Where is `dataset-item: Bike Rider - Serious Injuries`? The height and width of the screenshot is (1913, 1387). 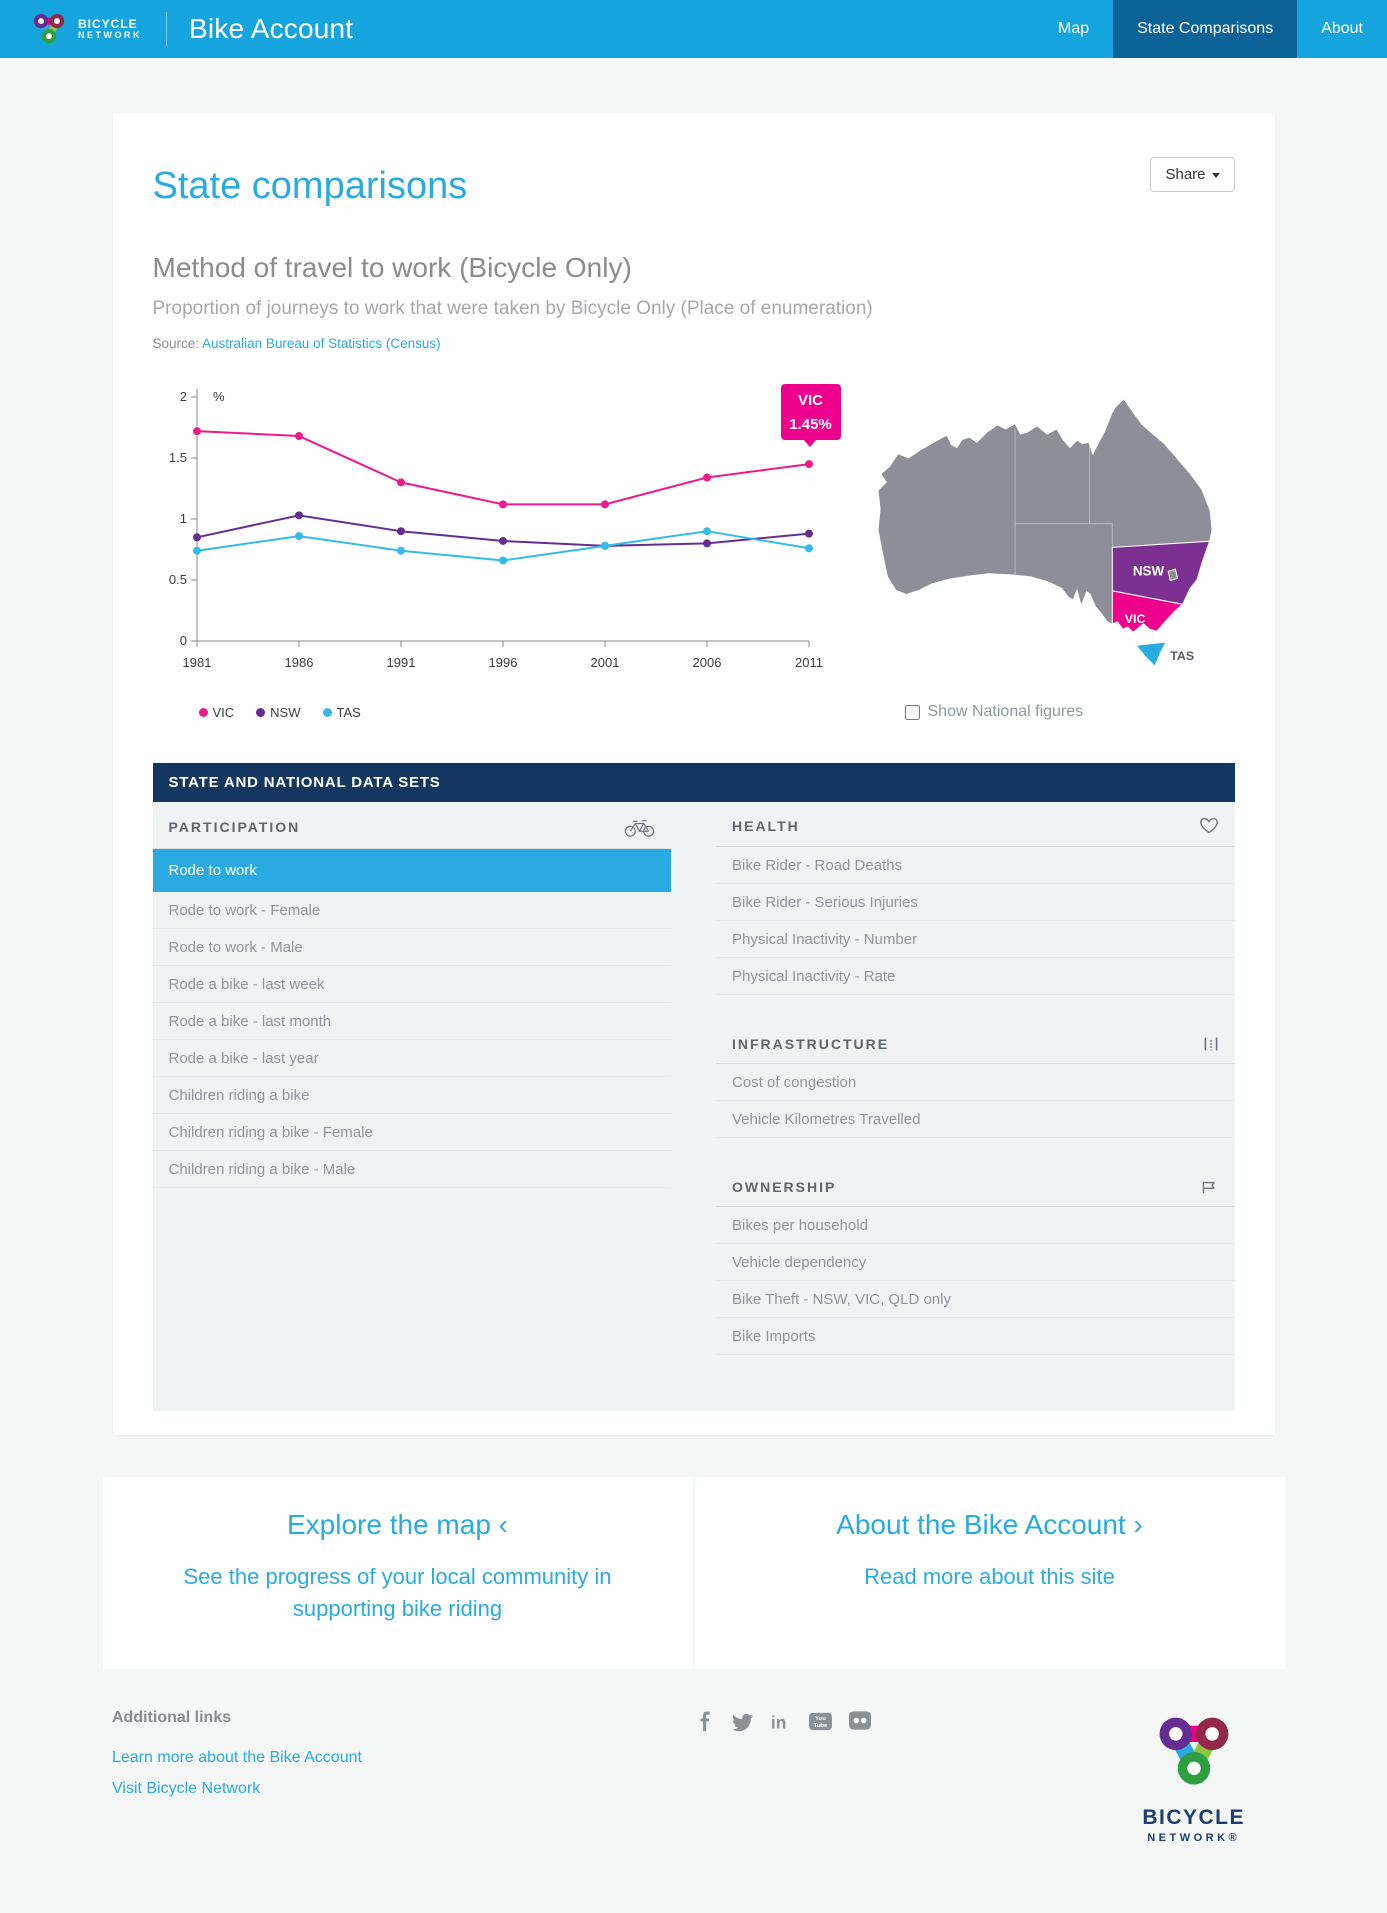 dataset-item: Bike Rider - Serious Injuries is located at coordinates (975, 902).